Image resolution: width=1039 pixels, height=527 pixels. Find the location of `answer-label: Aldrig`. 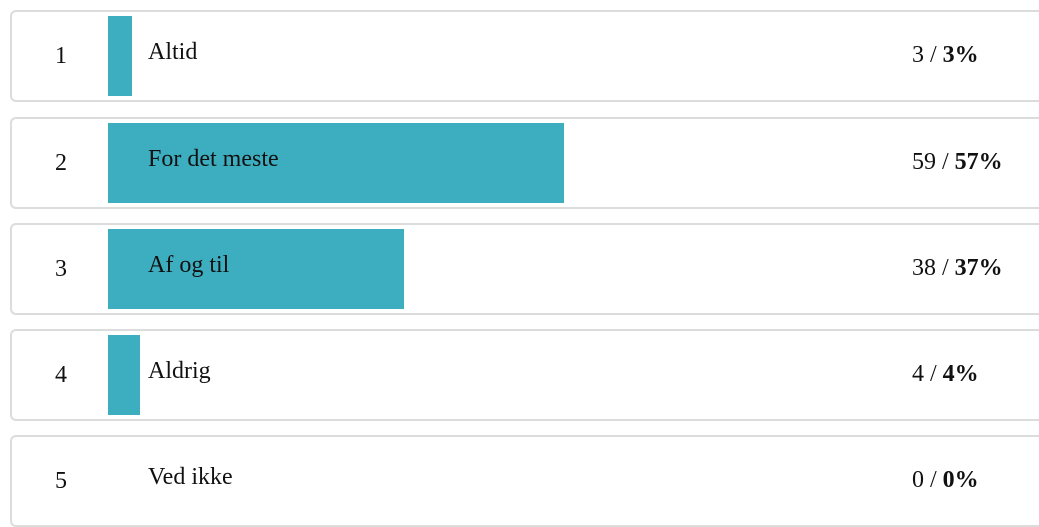

answer-label: Aldrig is located at coordinates (179, 370).